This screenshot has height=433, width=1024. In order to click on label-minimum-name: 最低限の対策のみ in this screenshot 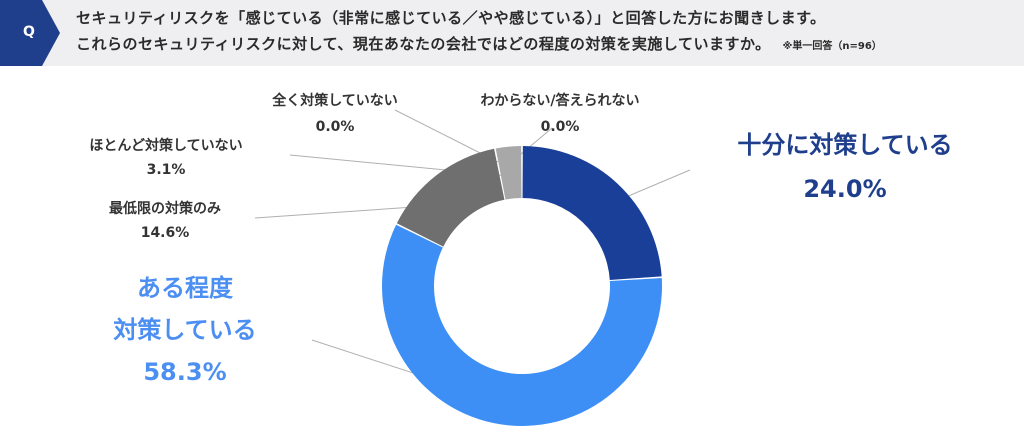, I will do `click(165, 209)`.